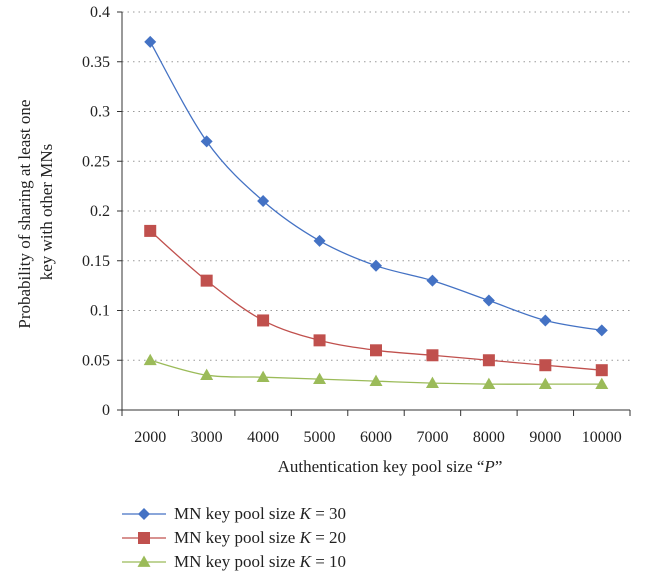  What do you see at coordinates (46, 212) in the screenshot?
I see `y-axis-label-line2: key with other MNs` at bounding box center [46, 212].